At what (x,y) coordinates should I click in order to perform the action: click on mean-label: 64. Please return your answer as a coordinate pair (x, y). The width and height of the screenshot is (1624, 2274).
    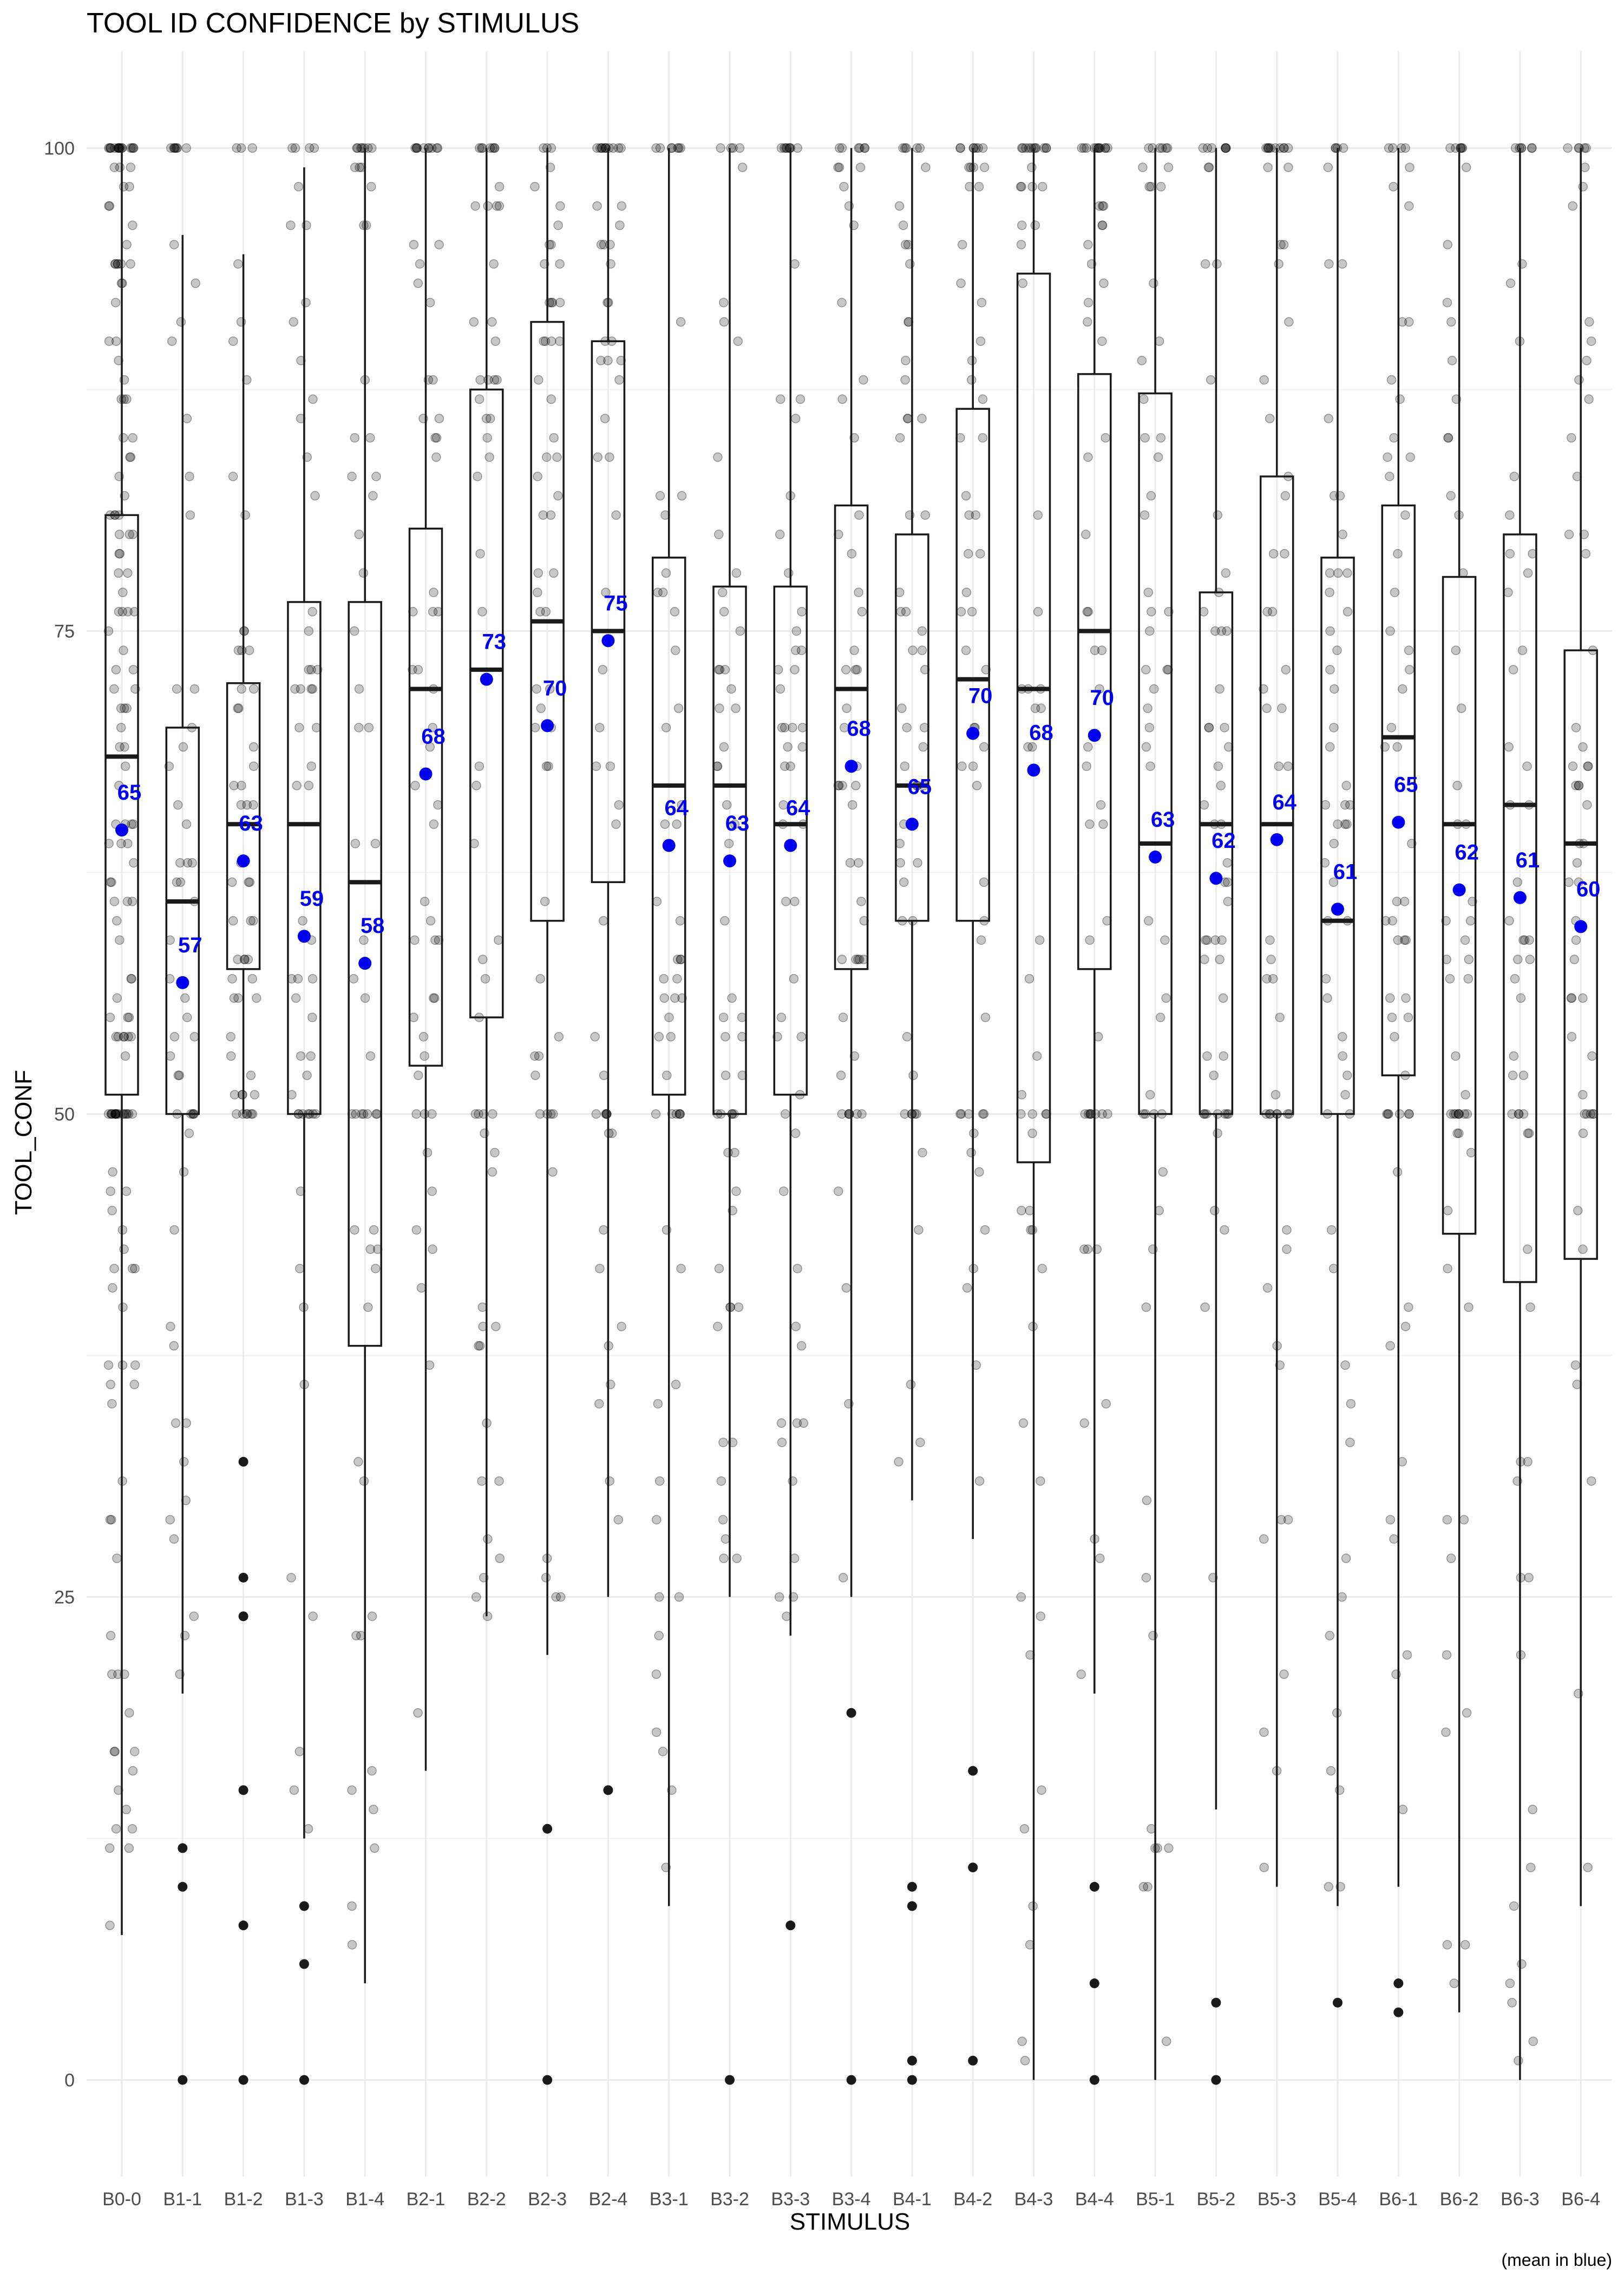
    Looking at the image, I should click on (676, 808).